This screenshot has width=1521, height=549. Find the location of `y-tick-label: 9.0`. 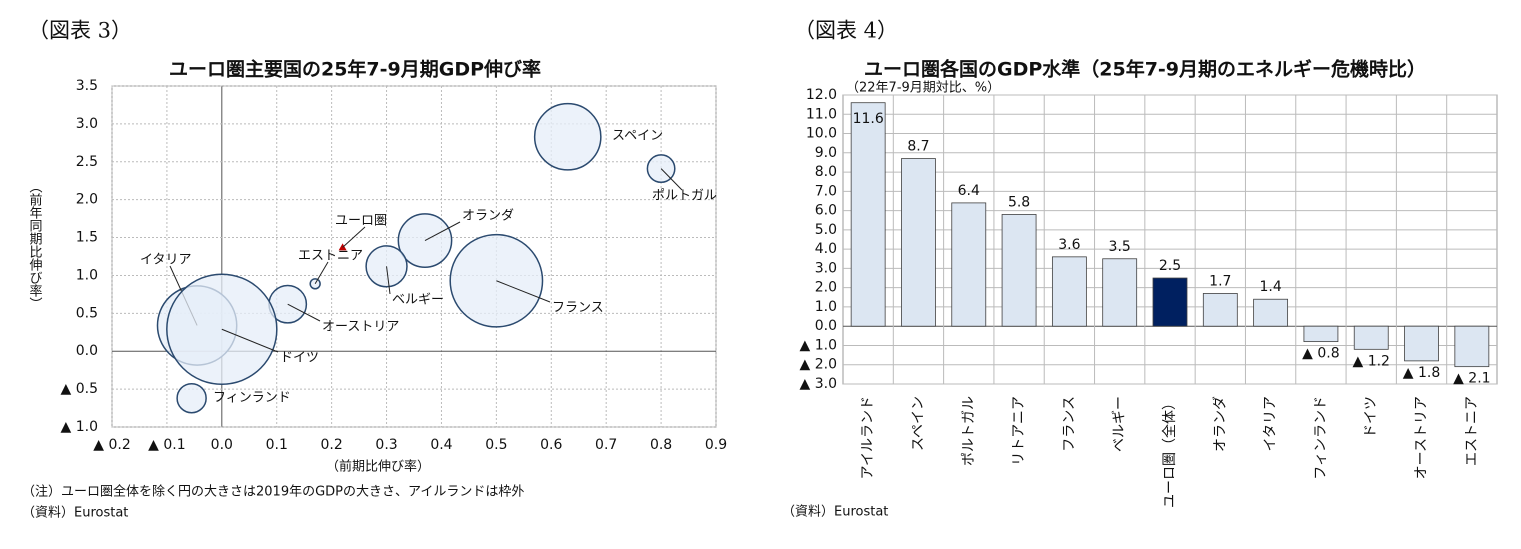

y-tick-label: 9.0 is located at coordinates (826, 153).